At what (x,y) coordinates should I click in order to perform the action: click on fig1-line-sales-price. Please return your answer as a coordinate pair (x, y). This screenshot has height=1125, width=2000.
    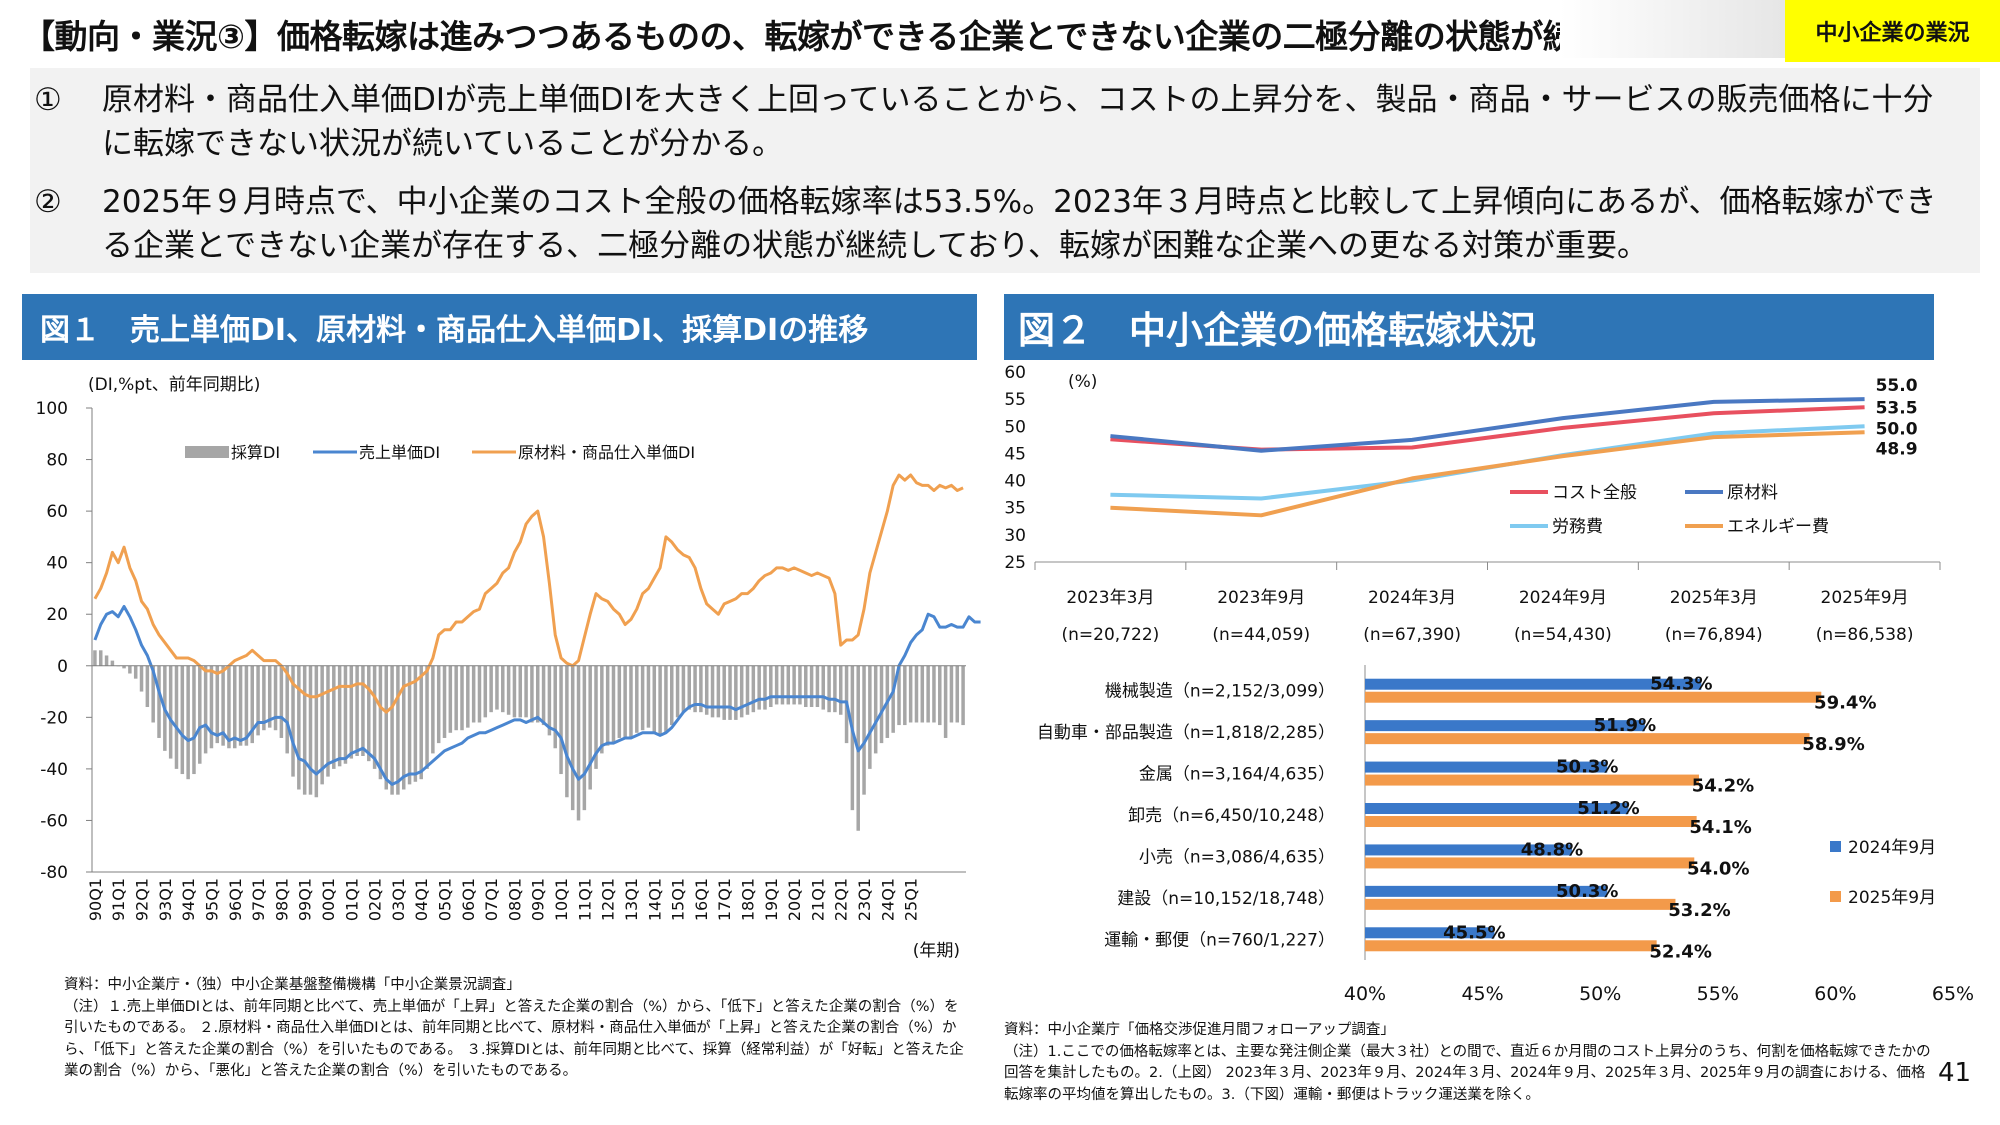
    Looking at the image, I should click on (537, 695).